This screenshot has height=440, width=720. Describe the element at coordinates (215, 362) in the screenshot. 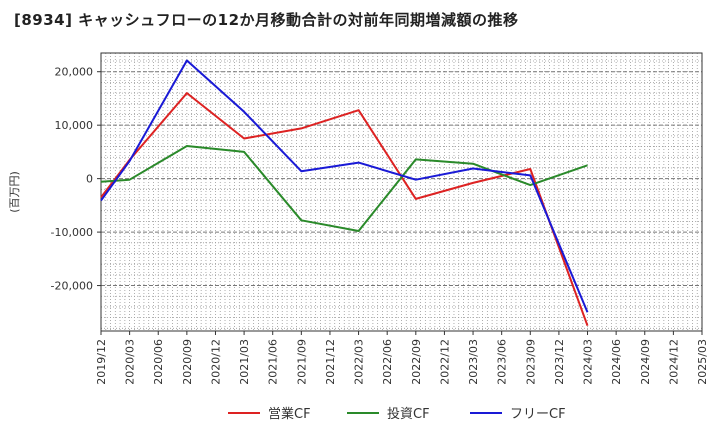

I see `x-tick-label: 2020/12` at that location.